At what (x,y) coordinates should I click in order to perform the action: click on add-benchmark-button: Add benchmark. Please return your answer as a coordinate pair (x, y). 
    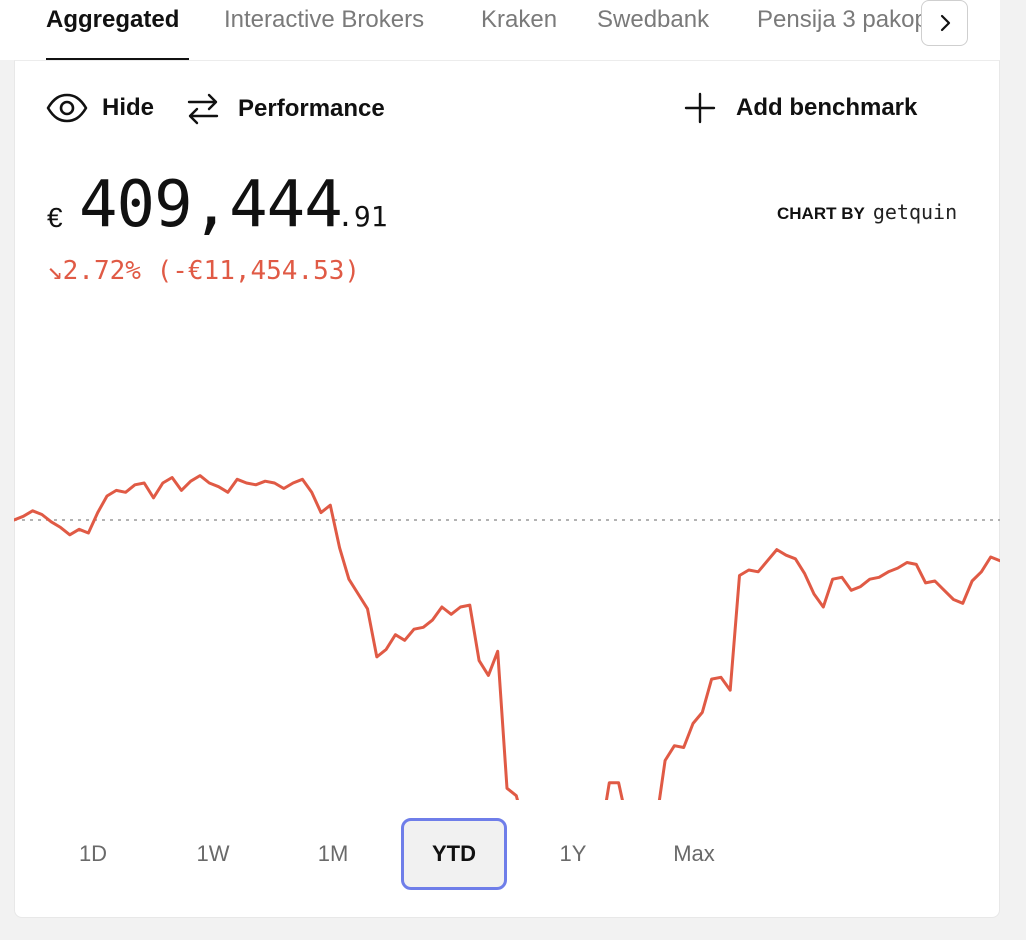
    Looking at the image, I should click on (800, 108).